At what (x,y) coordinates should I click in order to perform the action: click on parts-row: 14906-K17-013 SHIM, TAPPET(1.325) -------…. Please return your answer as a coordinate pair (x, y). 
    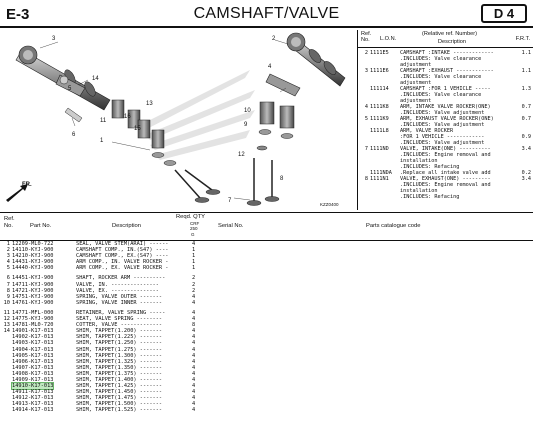
    Looking at the image, I should click on (266, 362).